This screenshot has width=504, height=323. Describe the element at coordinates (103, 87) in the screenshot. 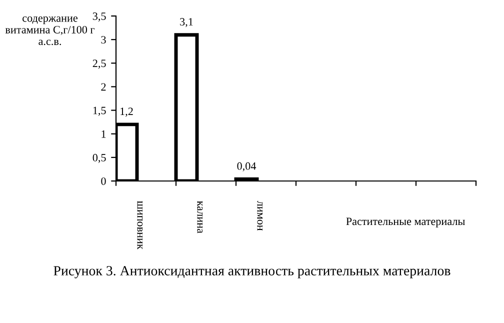

I see `y-tick-label: 2` at that location.